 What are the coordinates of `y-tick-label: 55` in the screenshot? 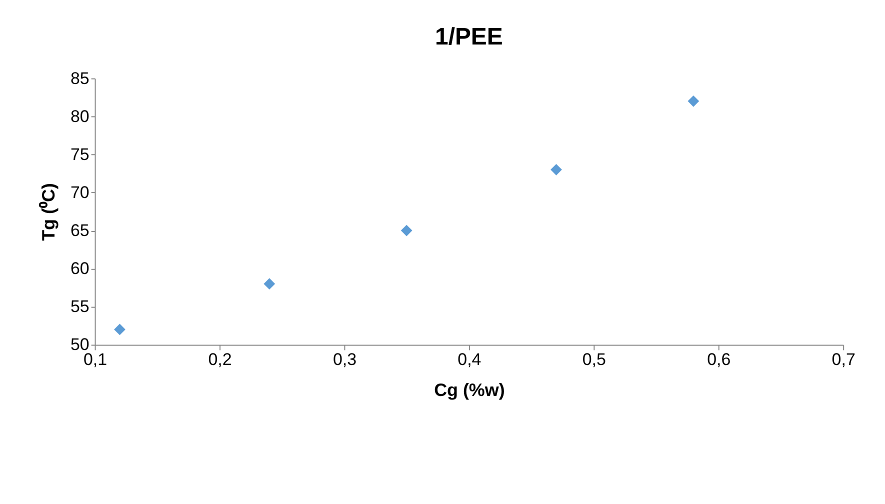 It's located at (80, 306).